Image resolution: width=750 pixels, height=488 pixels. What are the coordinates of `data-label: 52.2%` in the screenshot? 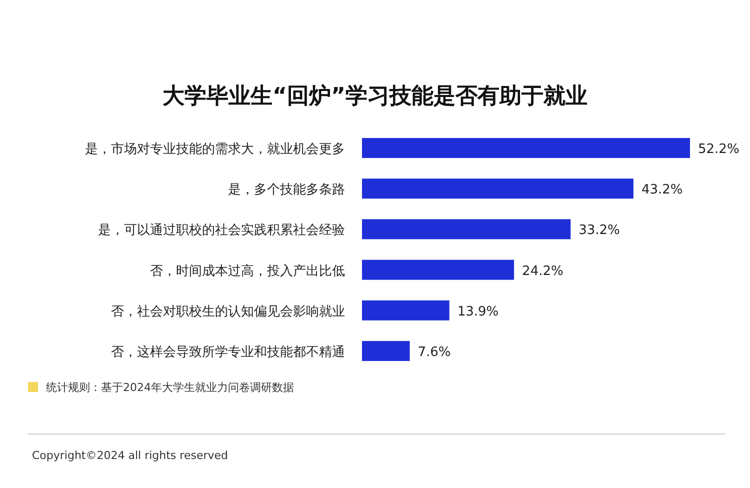 It's located at (719, 149).